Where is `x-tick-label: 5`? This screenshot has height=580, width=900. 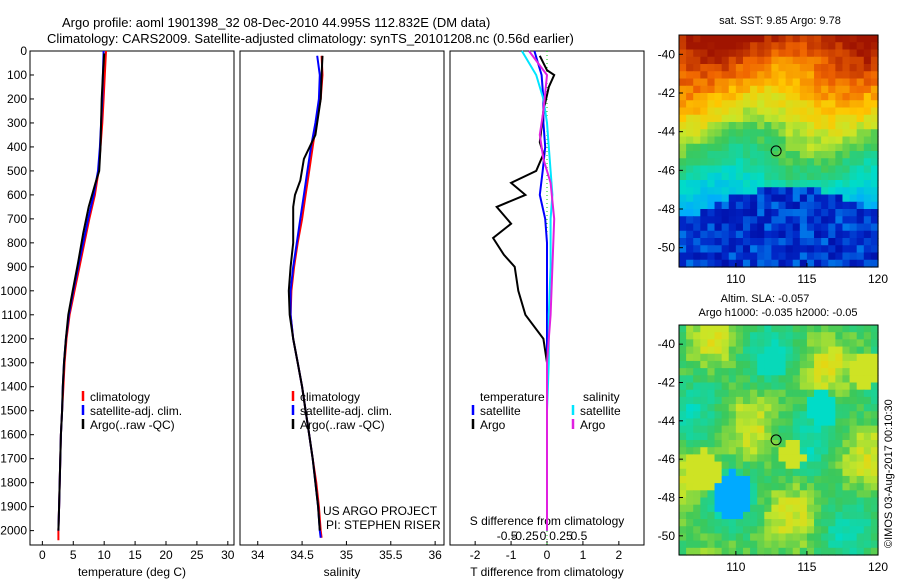 x-tick-label: 5 is located at coordinates (73, 555).